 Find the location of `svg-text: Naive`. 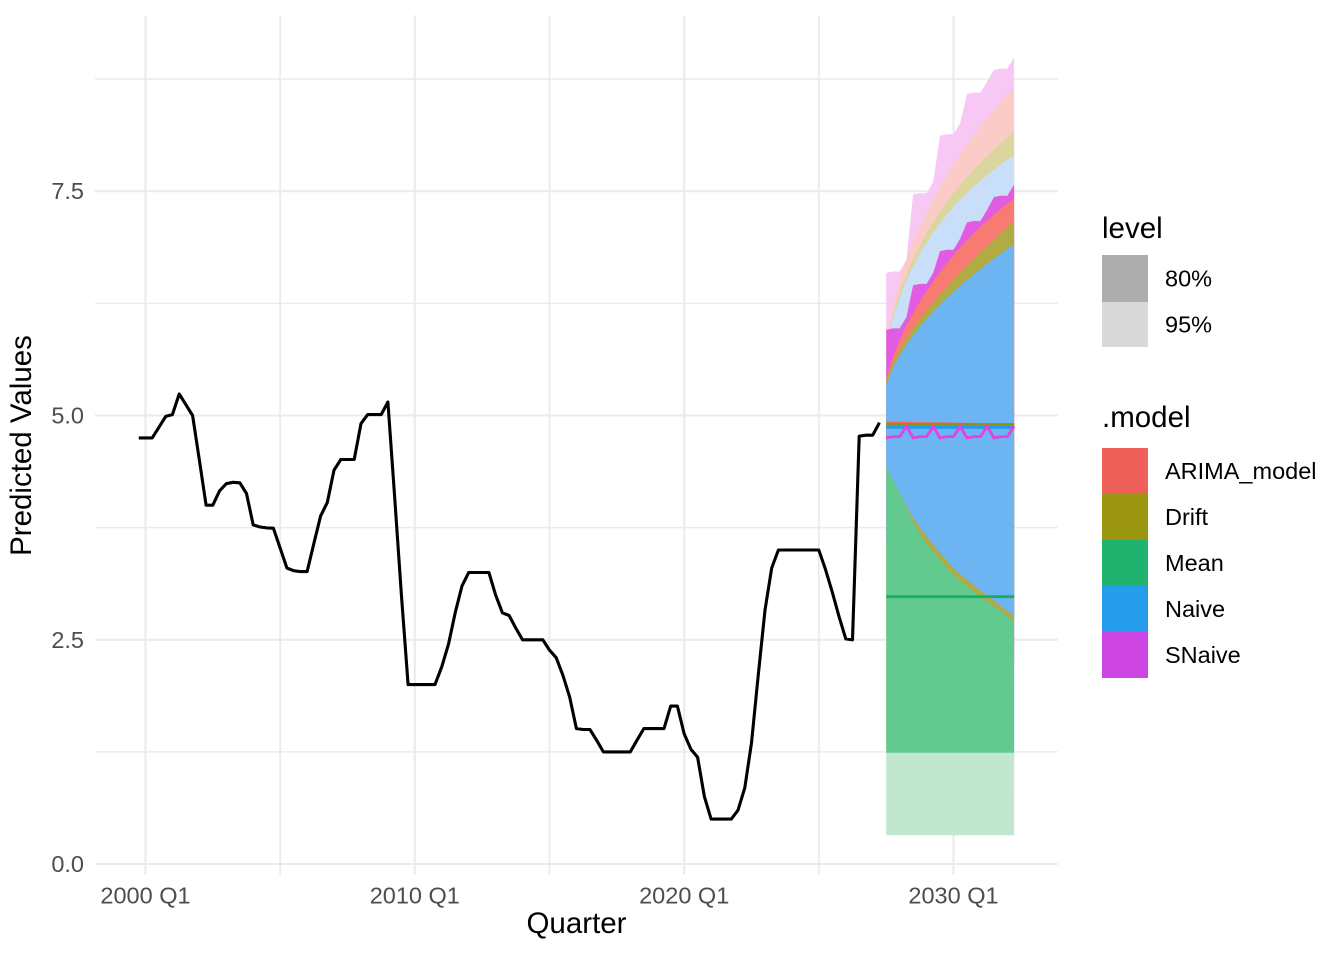

svg-text: Naive is located at coordinates (1195, 609).